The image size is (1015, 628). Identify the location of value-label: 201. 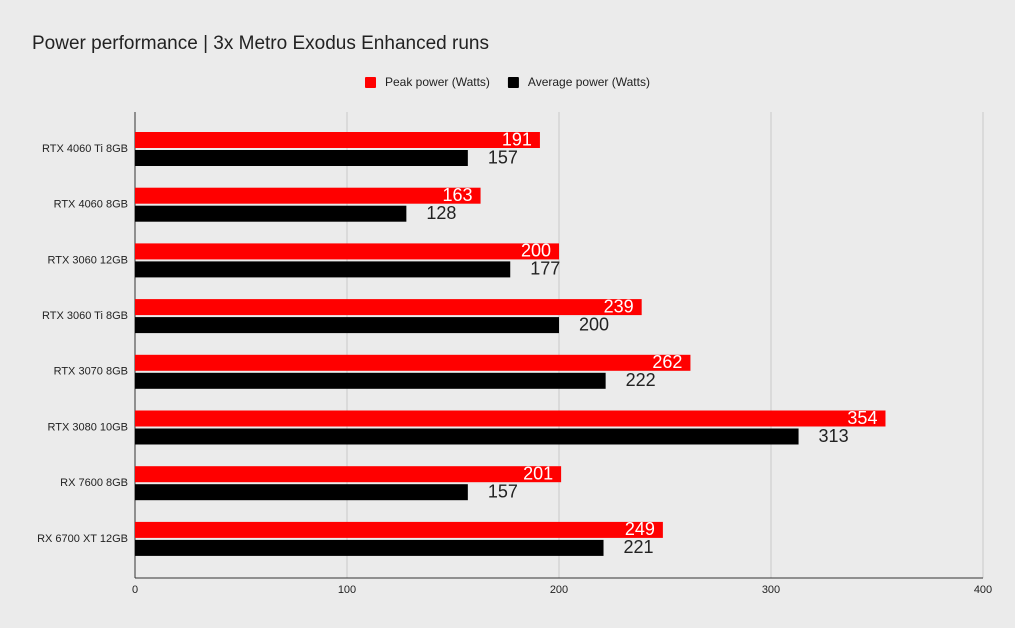
(538, 473).